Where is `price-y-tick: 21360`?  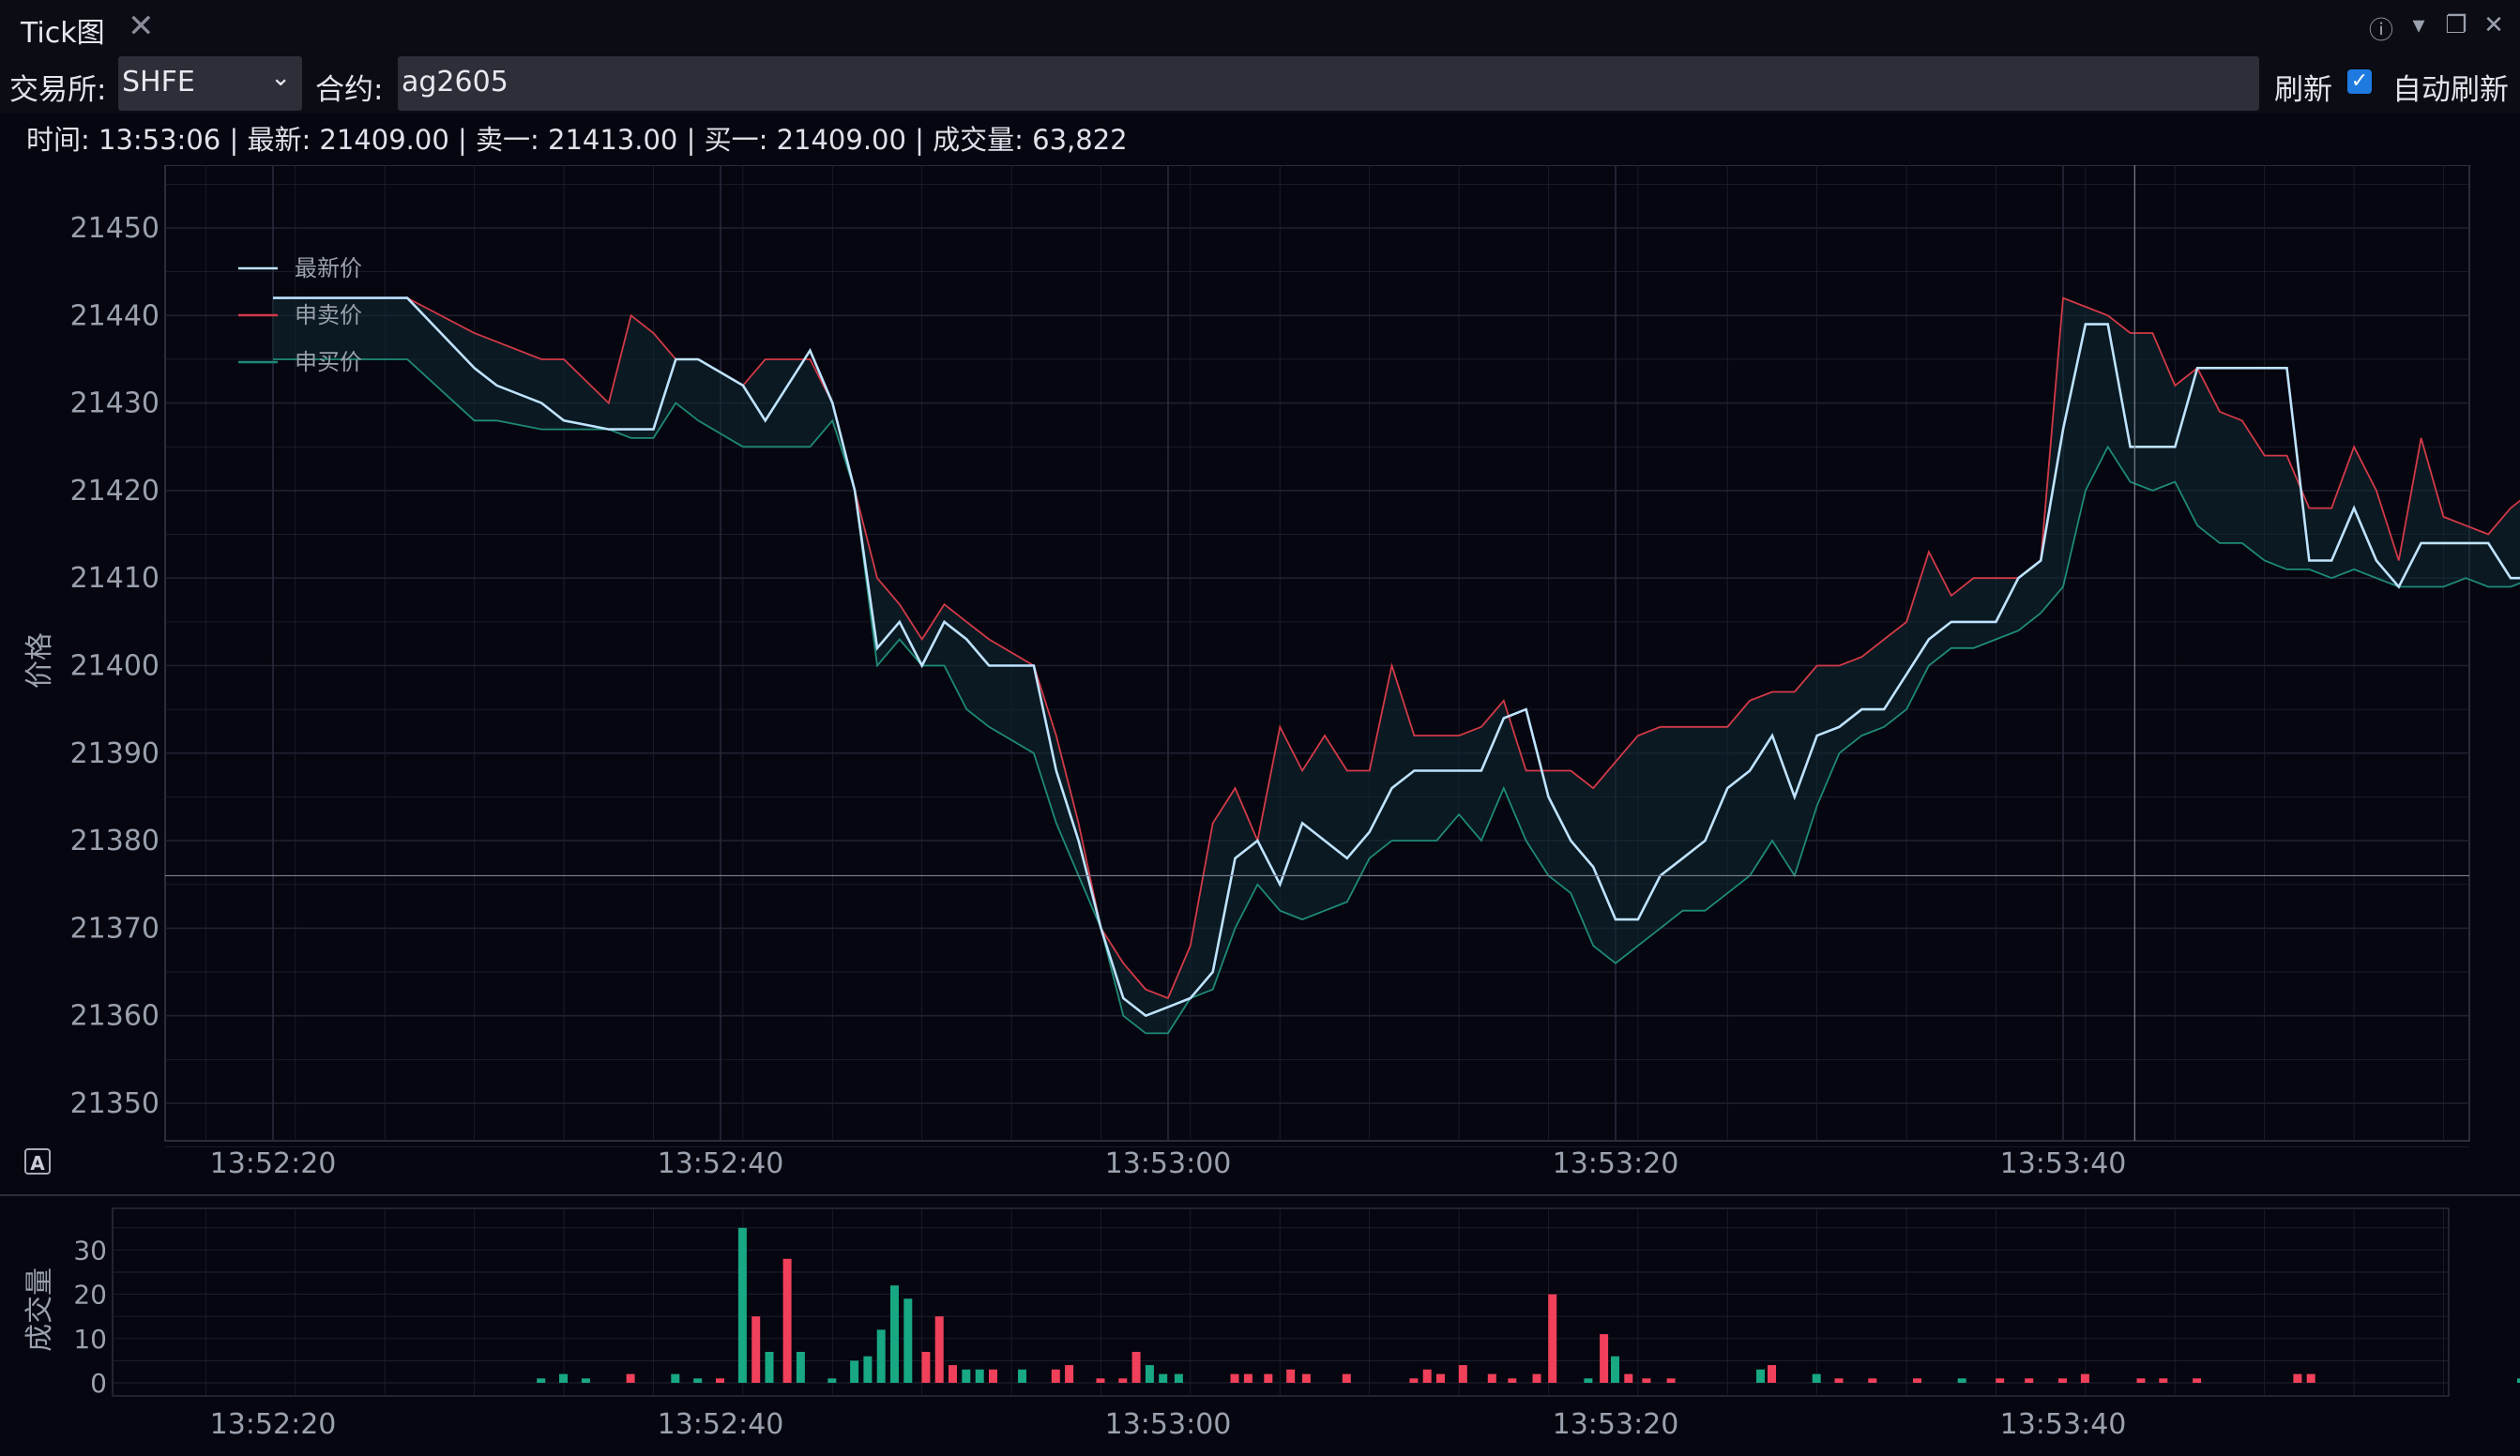 price-y-tick: 21360 is located at coordinates (114, 1016).